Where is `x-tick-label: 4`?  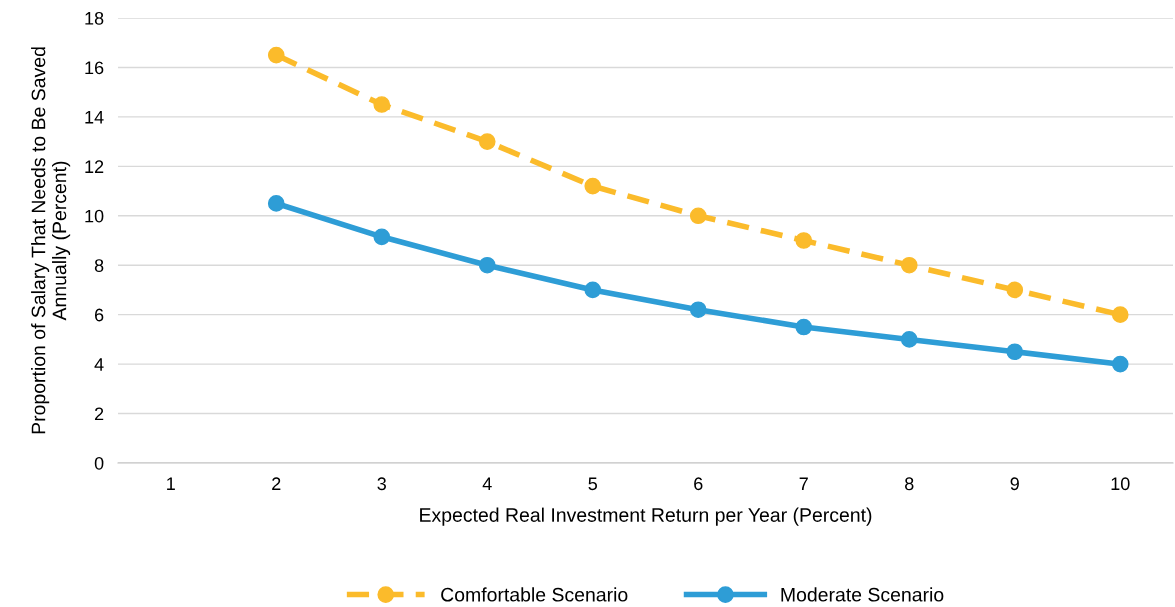
x-tick-label: 4 is located at coordinates (487, 483).